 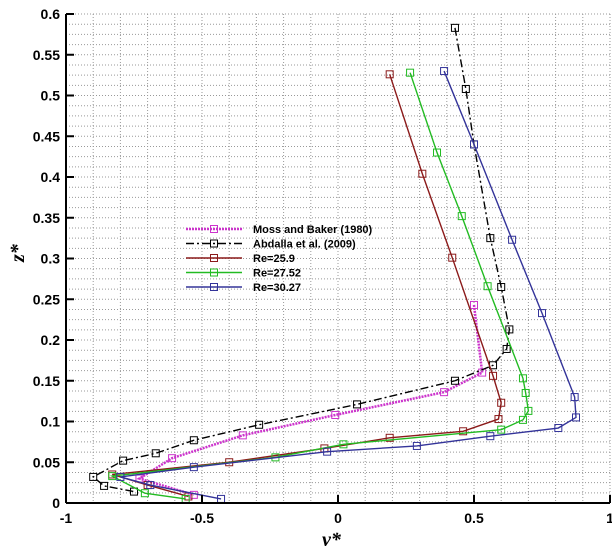 What do you see at coordinates (46, 55) in the screenshot?
I see `y-tick-label: 0.55` at bounding box center [46, 55].